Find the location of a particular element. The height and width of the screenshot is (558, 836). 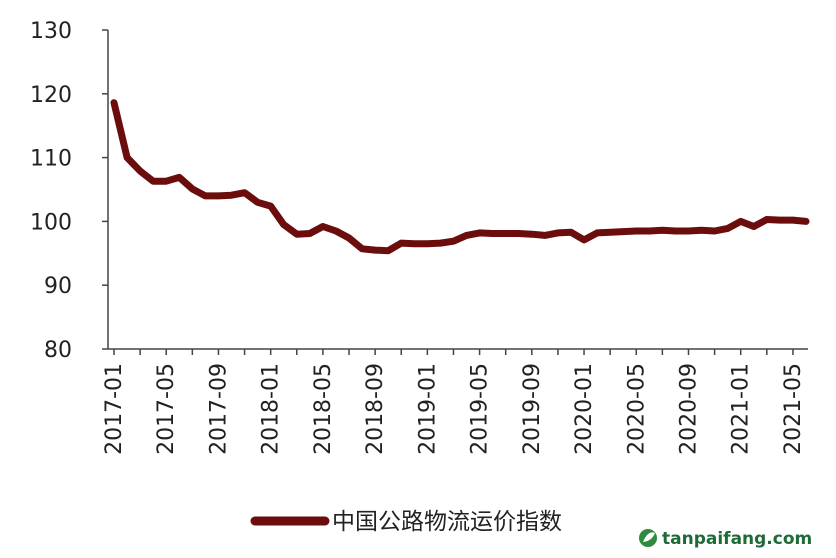

x-tick-label: 2019-01 is located at coordinates (427, 409).